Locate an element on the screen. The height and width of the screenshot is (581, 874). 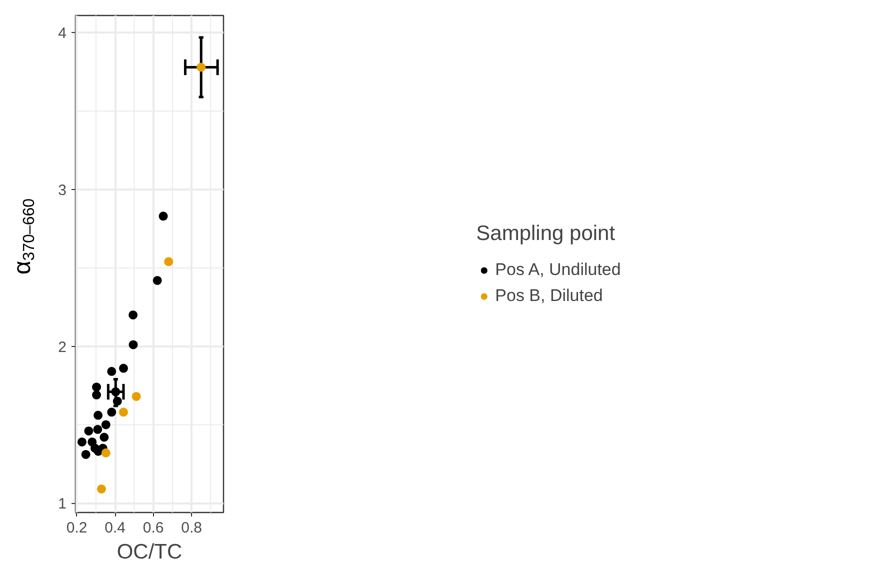
x-tick-label: 0.8 is located at coordinates (191, 528).